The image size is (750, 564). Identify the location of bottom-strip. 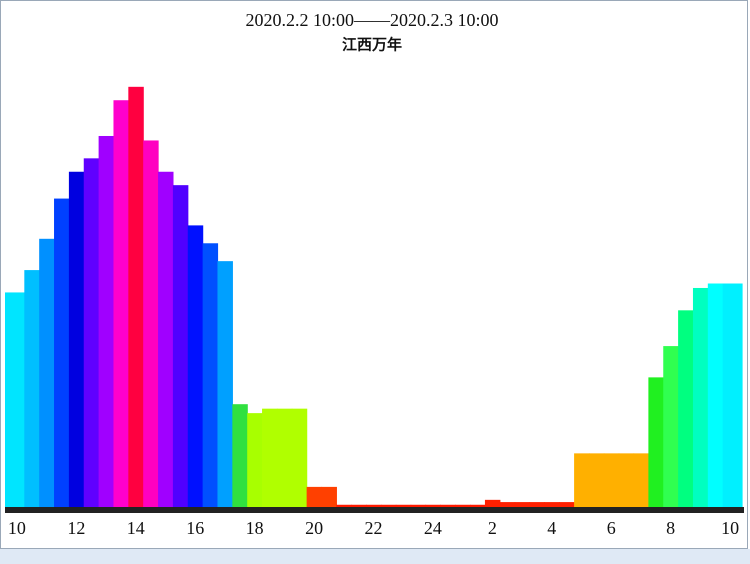
(375, 556).